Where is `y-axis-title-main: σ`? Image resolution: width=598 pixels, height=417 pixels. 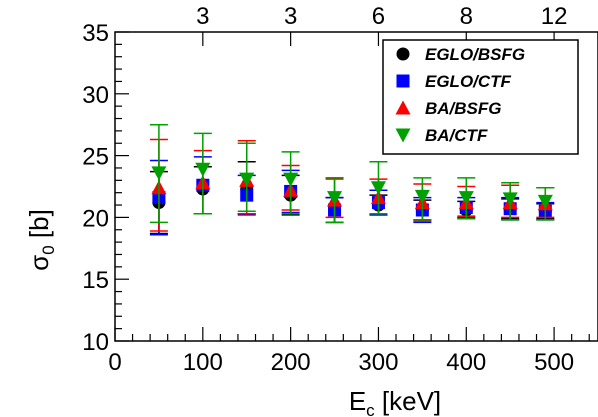 y-axis-title-main: σ is located at coordinates (39, 263).